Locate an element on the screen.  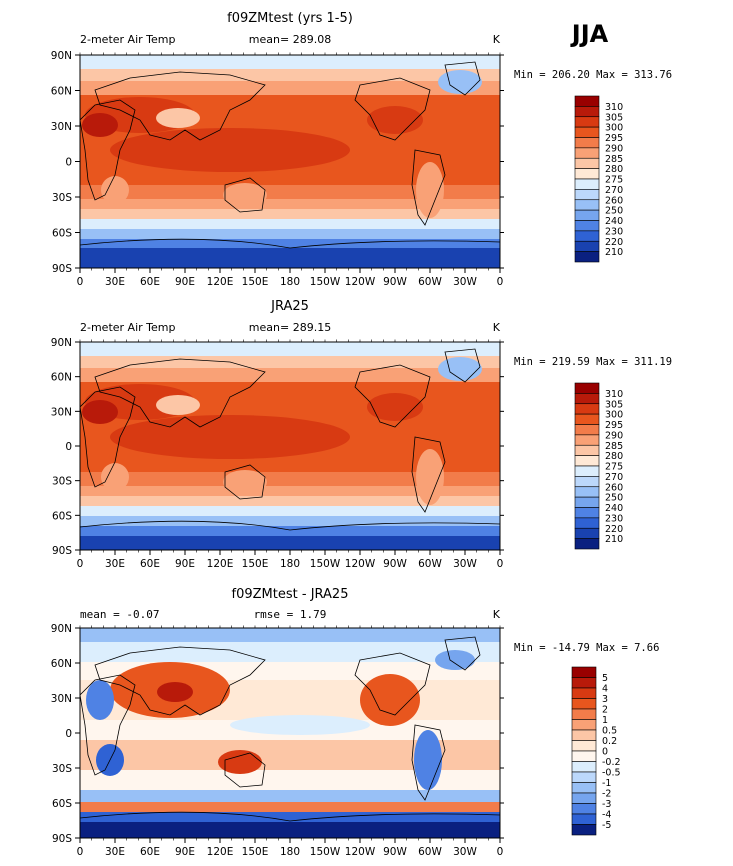
colorbar-label: 4 is located at coordinates (605, 689).